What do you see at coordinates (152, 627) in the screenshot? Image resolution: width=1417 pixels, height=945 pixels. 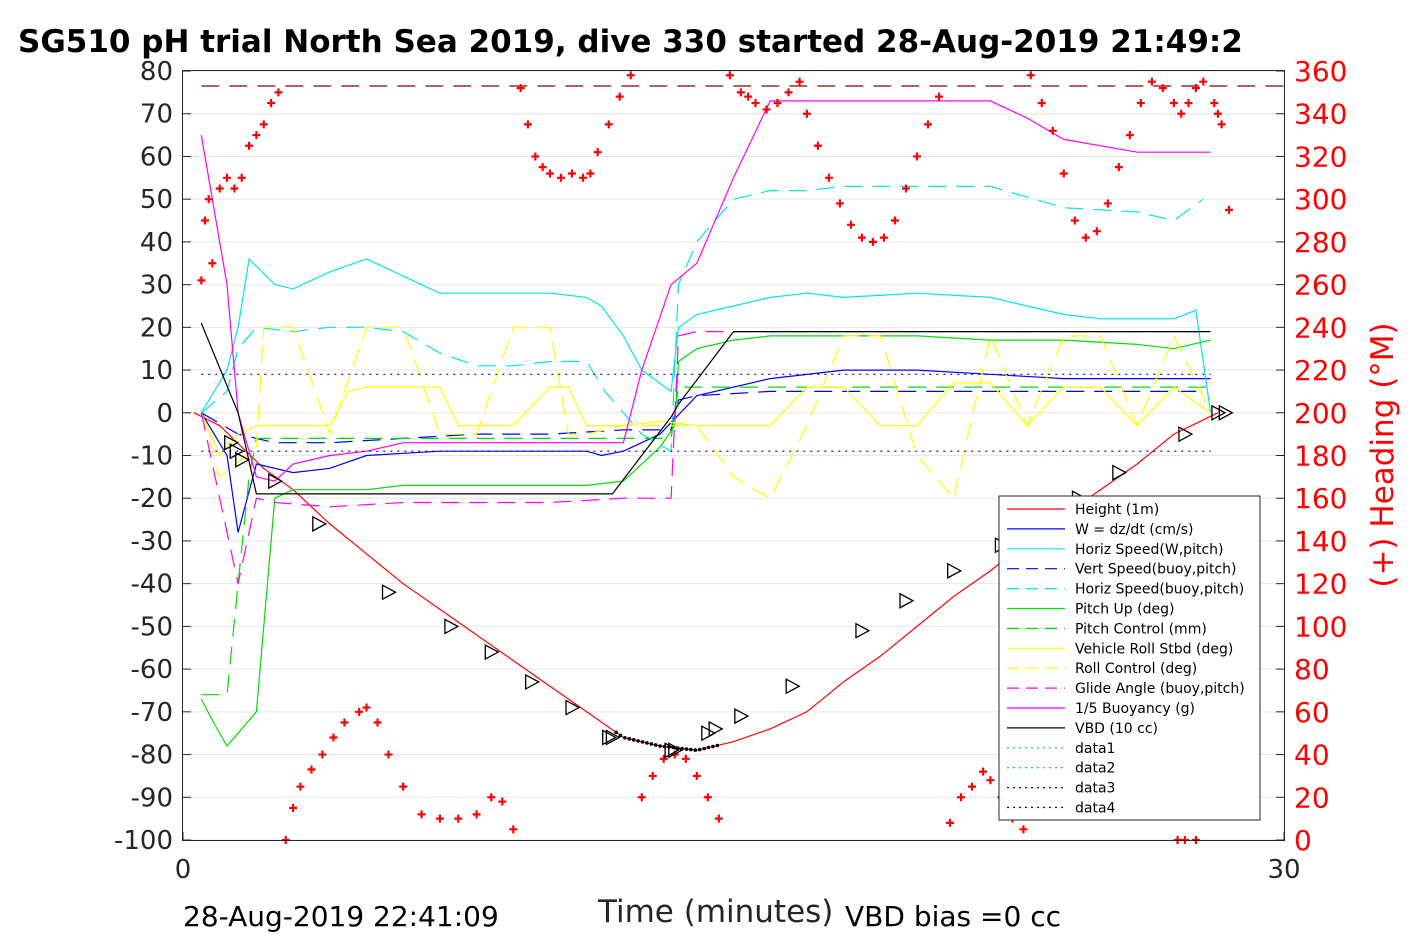 I see `y-tick-label: -50` at bounding box center [152, 627].